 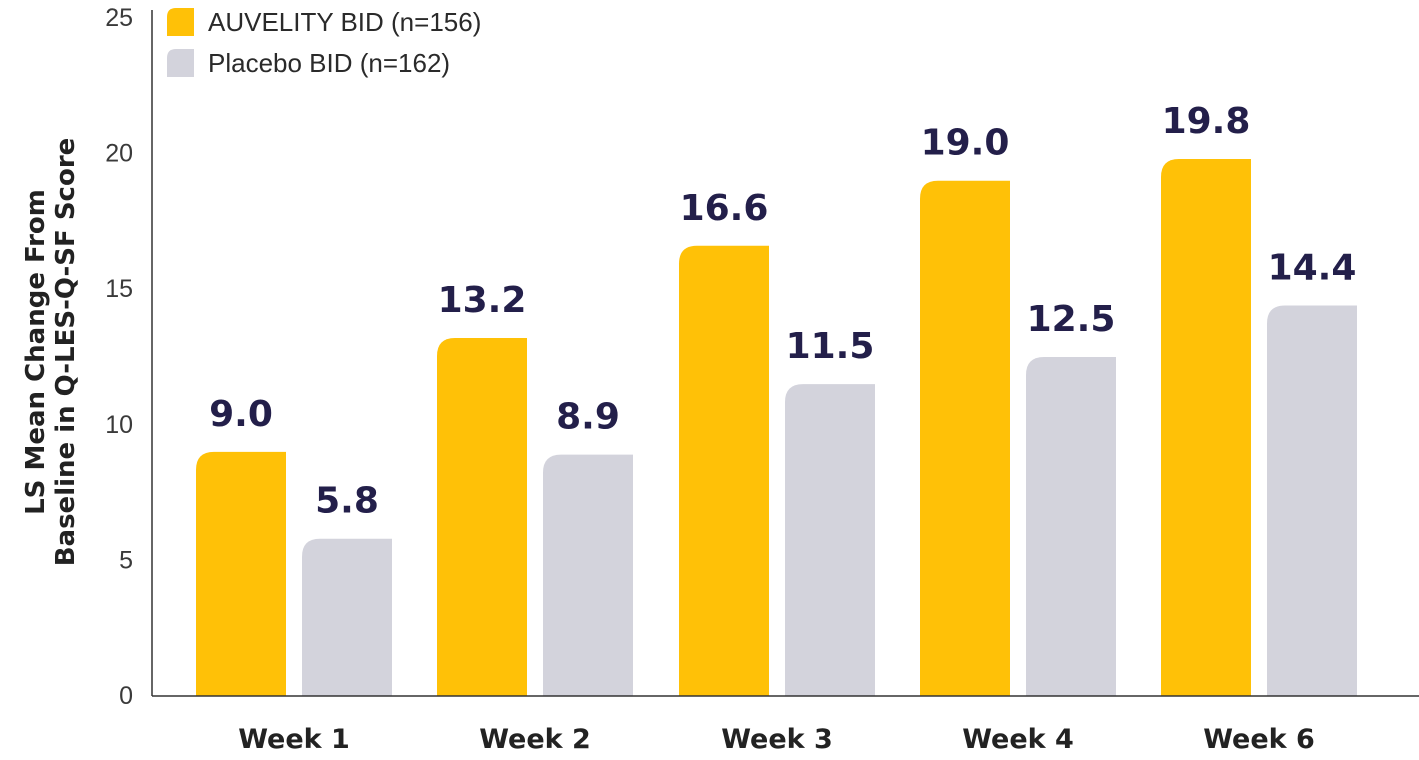 I want to click on legend-label: AUVELITY BID (n=156), so click(x=344, y=22).